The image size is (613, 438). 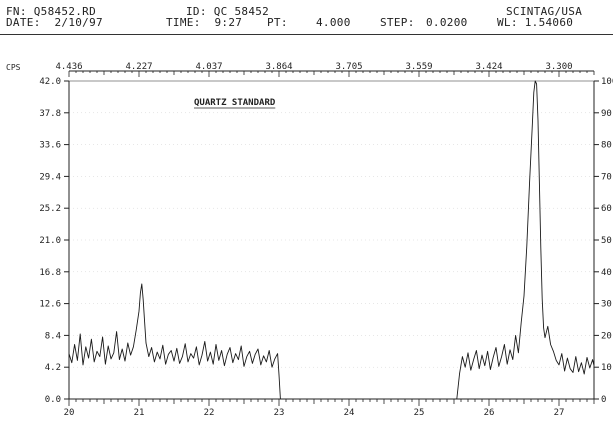 What do you see at coordinates (606, 273) in the screenshot?
I see `right-tick-label: 40` at bounding box center [606, 273].